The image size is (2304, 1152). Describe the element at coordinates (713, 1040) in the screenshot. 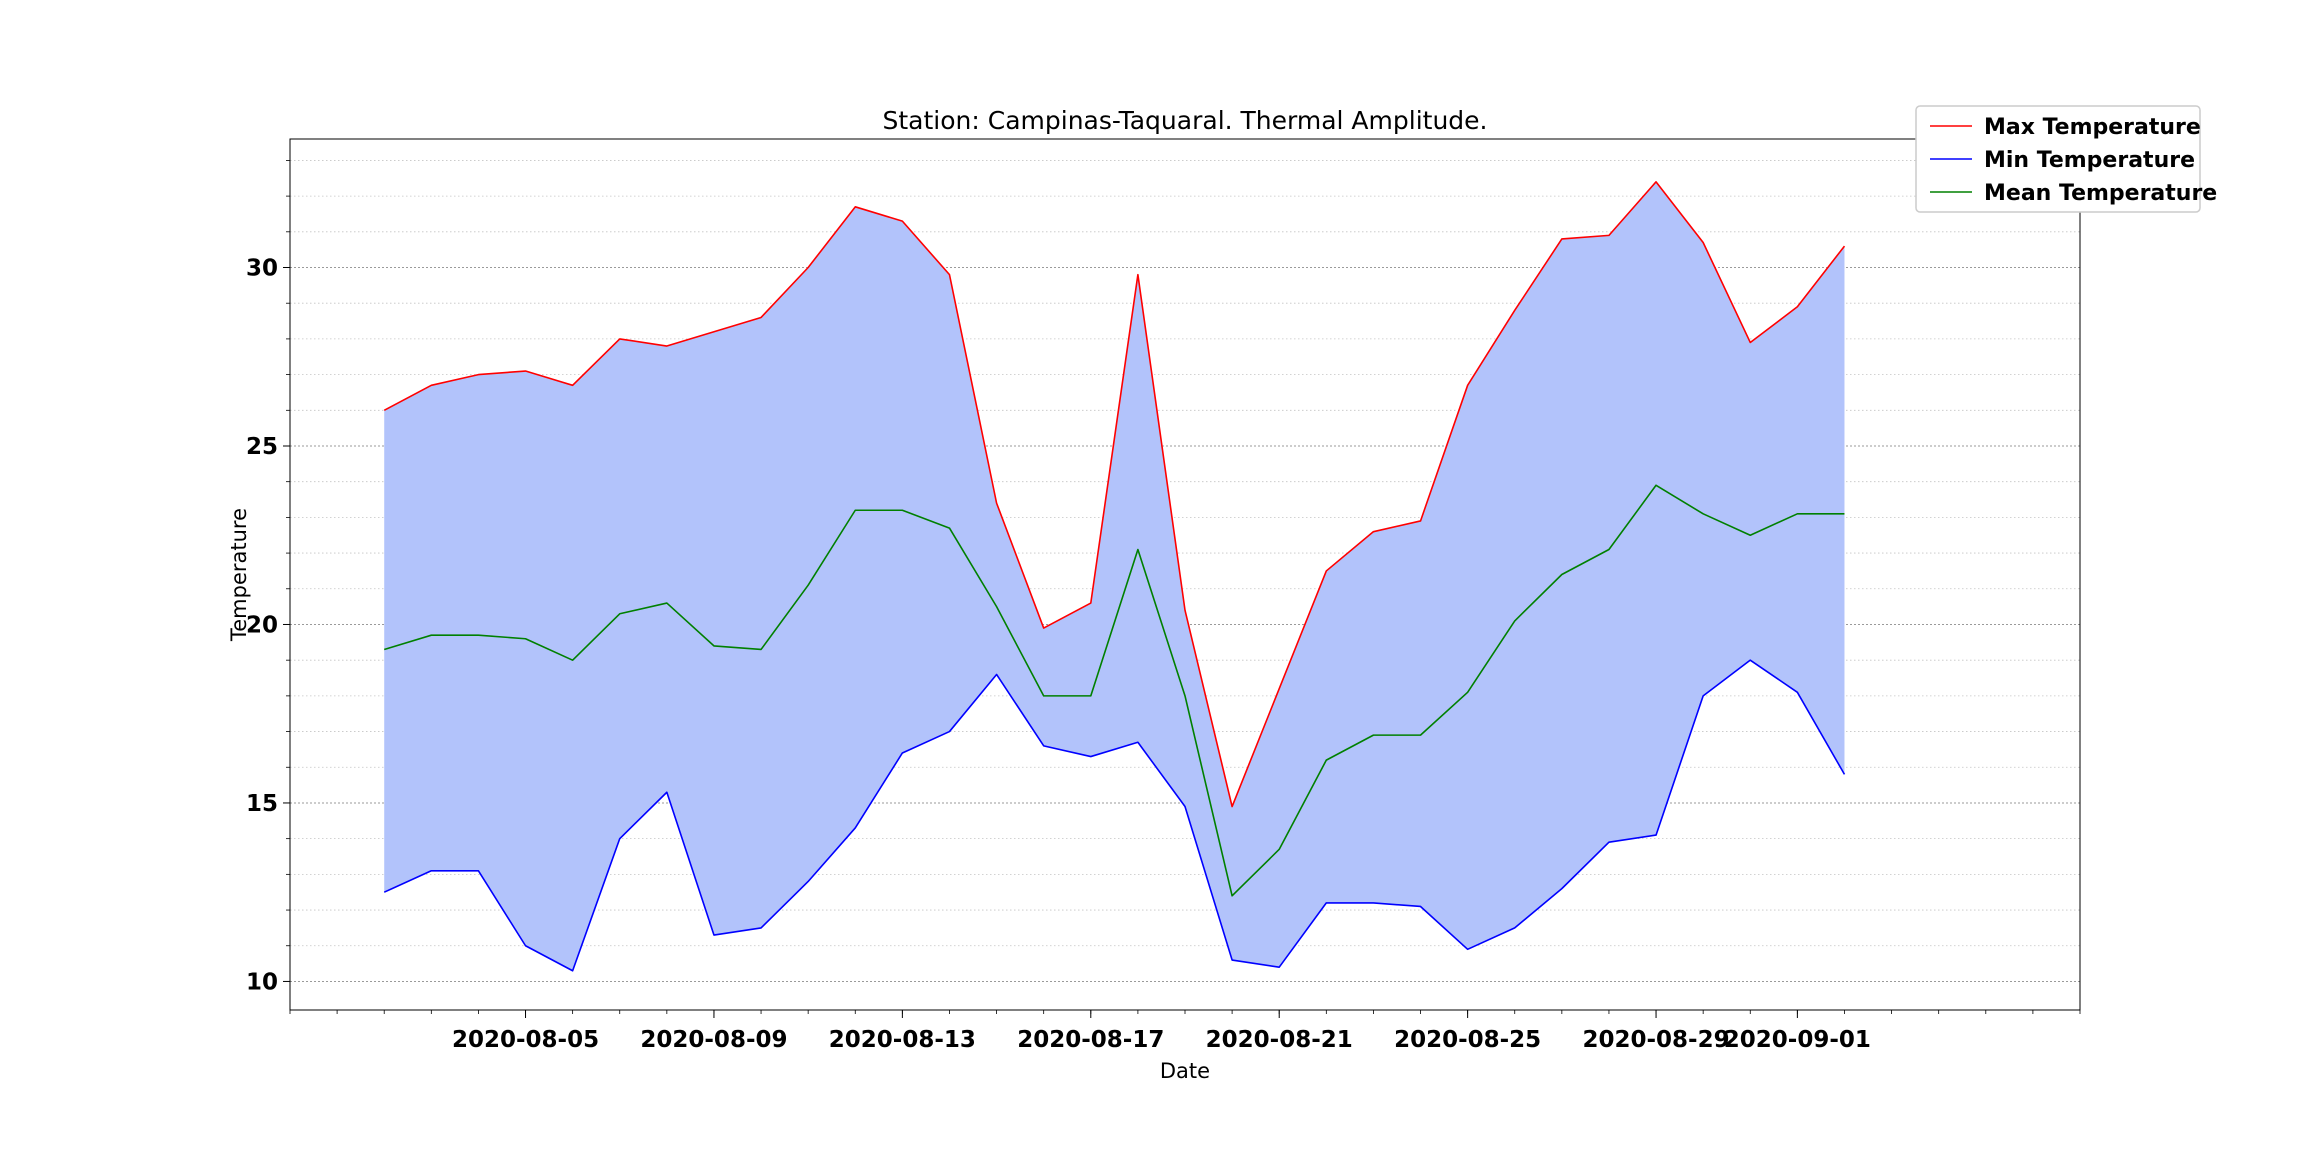

I see `x-tick-label: 2020-08-09` at that location.